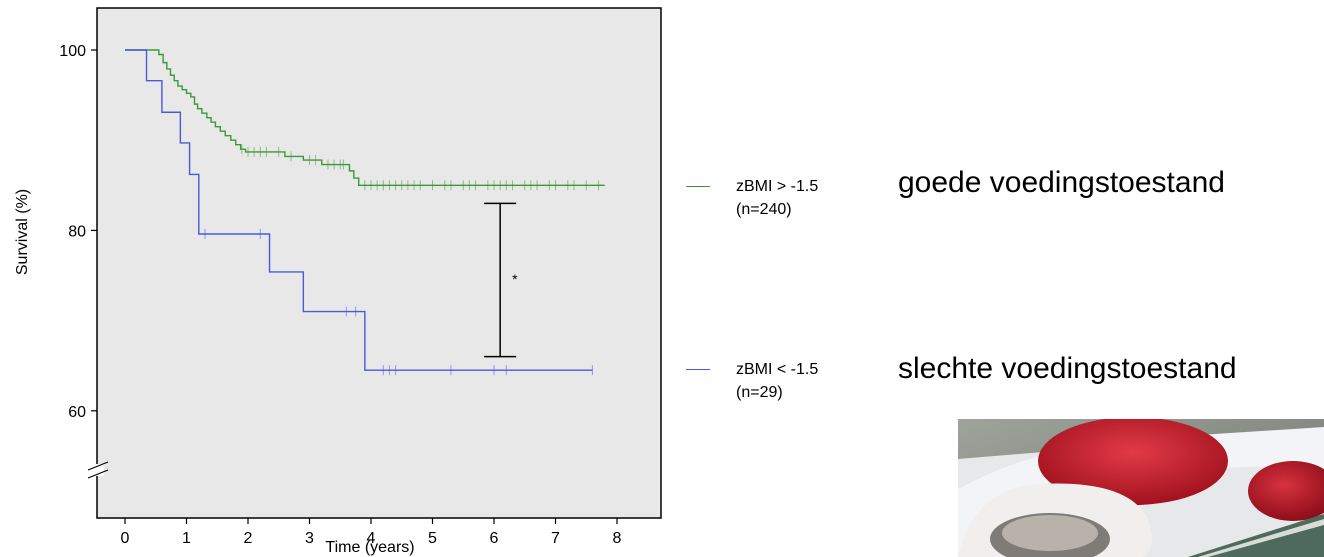 This screenshot has height=557, width=1324. Describe the element at coordinates (125, 538) in the screenshot. I see `x-tick-label: 0` at that location.